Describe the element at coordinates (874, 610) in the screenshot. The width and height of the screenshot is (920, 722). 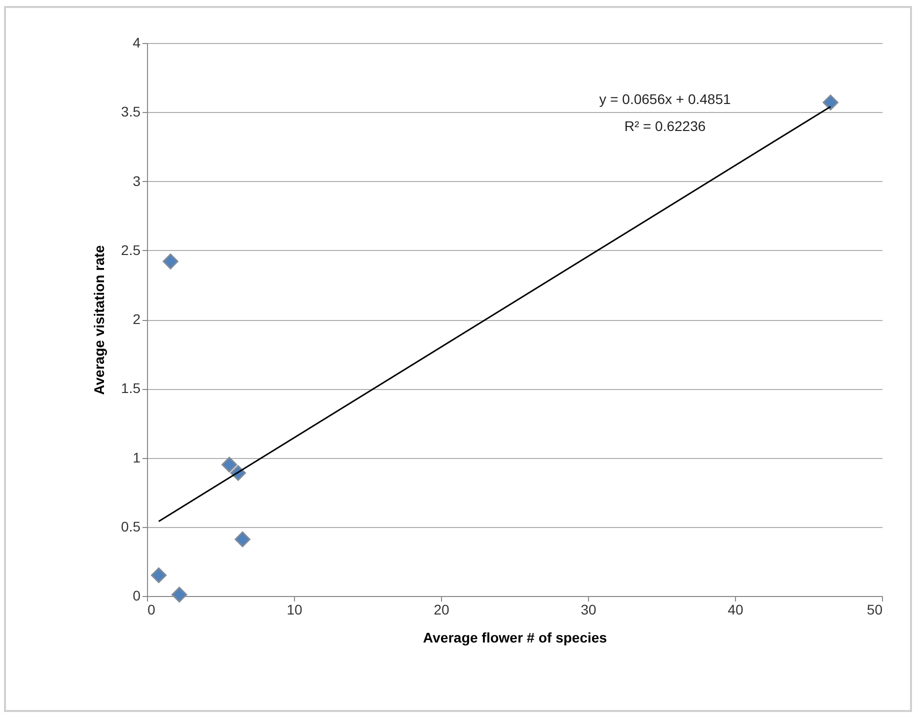
I see `x-tick-label: 50` at that location.